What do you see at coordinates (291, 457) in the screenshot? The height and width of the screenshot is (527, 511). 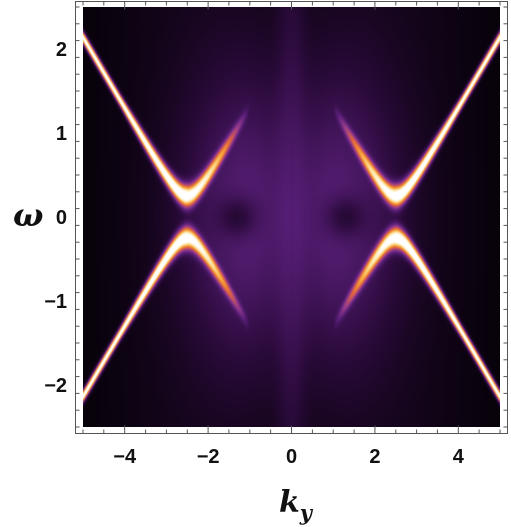 I see `x-tick-label: 0` at bounding box center [291, 457].